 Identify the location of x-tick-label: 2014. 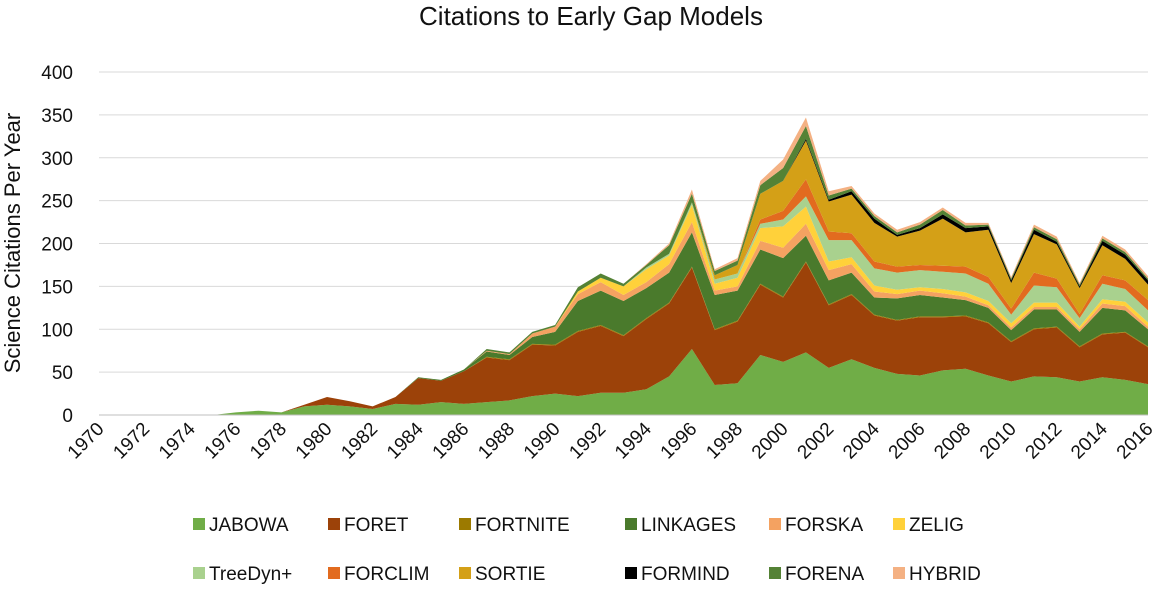
(1089, 440).